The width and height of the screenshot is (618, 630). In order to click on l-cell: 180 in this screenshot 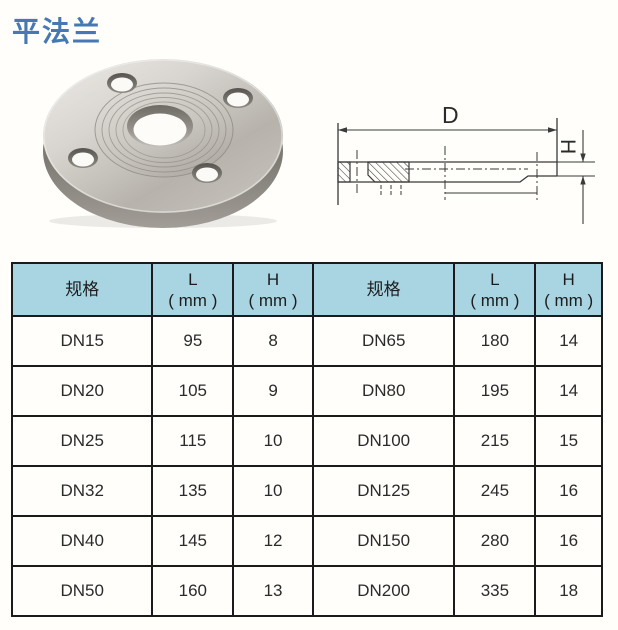, I will do `click(495, 341)`.